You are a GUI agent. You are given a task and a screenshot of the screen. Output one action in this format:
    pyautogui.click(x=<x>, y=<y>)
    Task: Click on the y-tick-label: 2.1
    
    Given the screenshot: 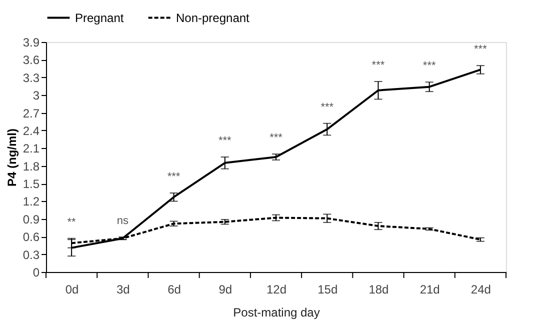 What is the action you would take?
    pyautogui.click(x=31, y=149)
    